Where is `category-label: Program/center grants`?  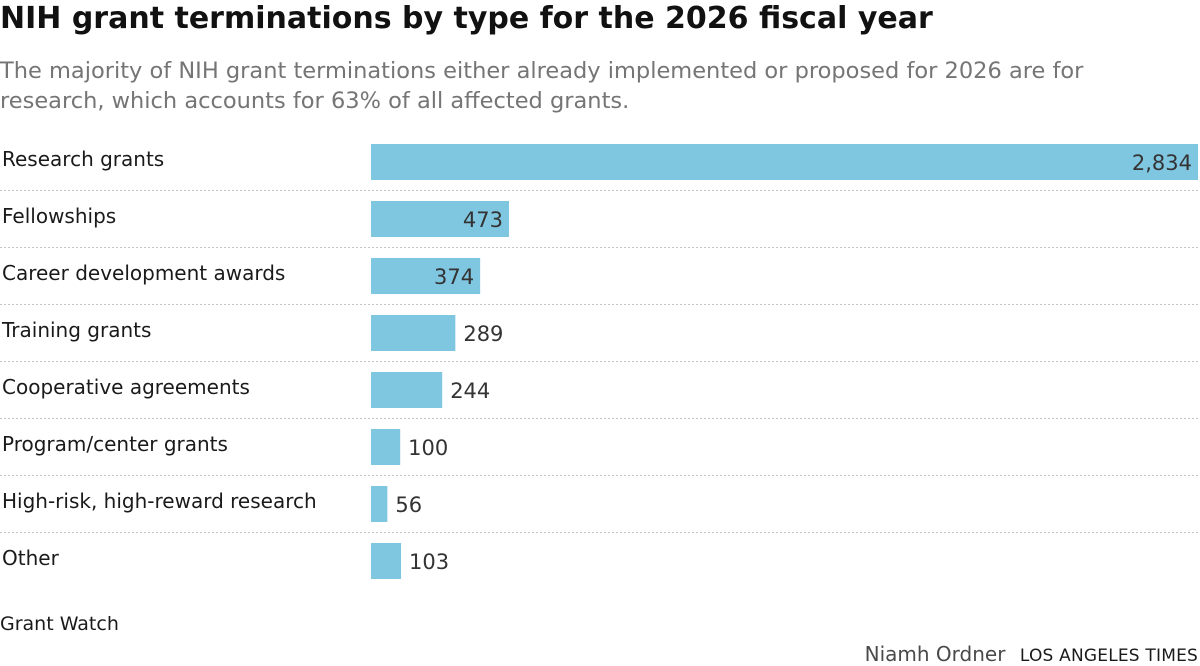 category-label: Program/center grants is located at coordinates (115, 444).